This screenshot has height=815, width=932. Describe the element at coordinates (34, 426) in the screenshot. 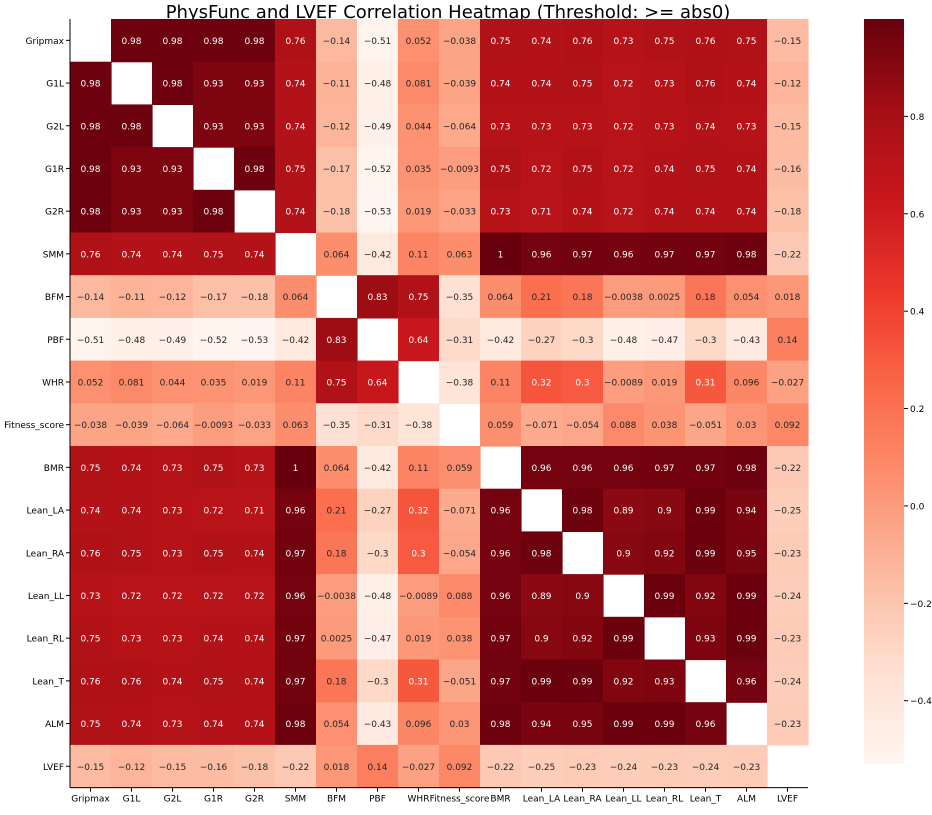

I see `y-tick-label: Fitness_score` at that location.